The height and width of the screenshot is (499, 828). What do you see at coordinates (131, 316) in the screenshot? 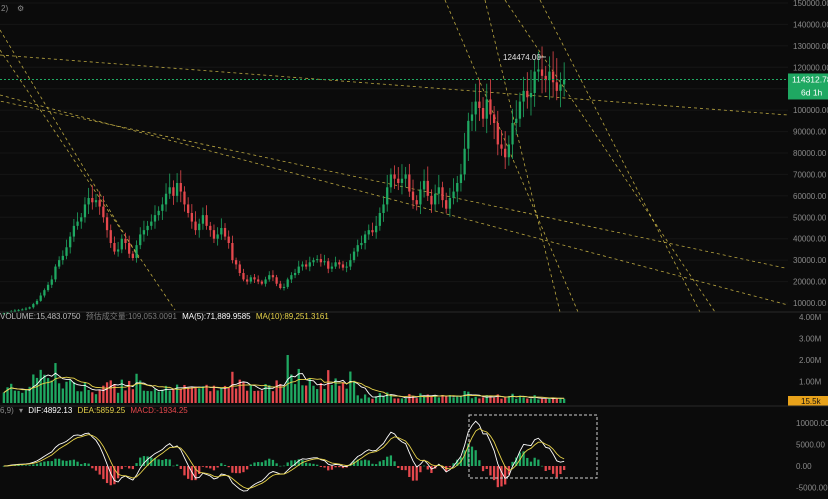
I see `volume-estimate: 预估成交量:109,053.0091` at bounding box center [131, 316].